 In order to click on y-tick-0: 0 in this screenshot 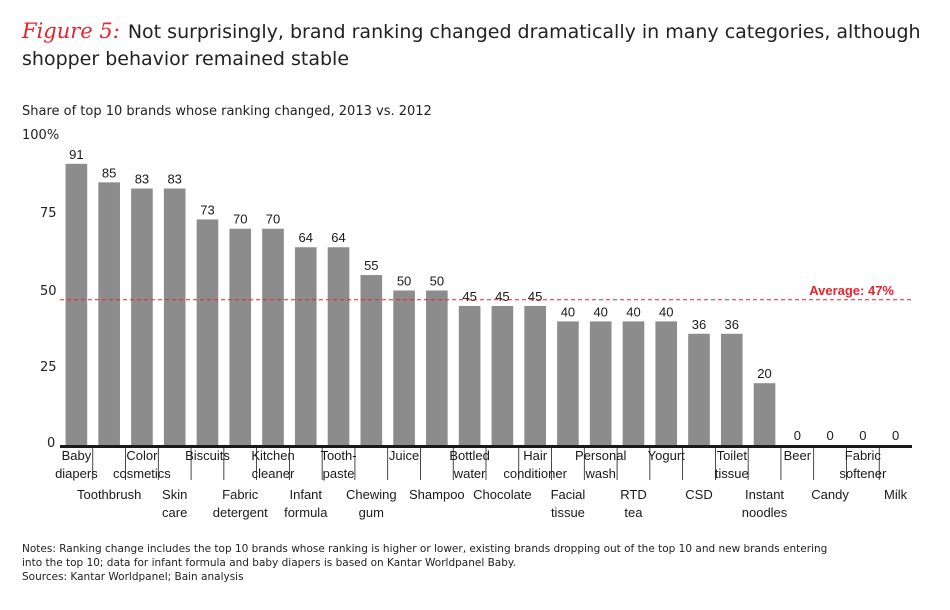, I will do `click(51, 443)`.